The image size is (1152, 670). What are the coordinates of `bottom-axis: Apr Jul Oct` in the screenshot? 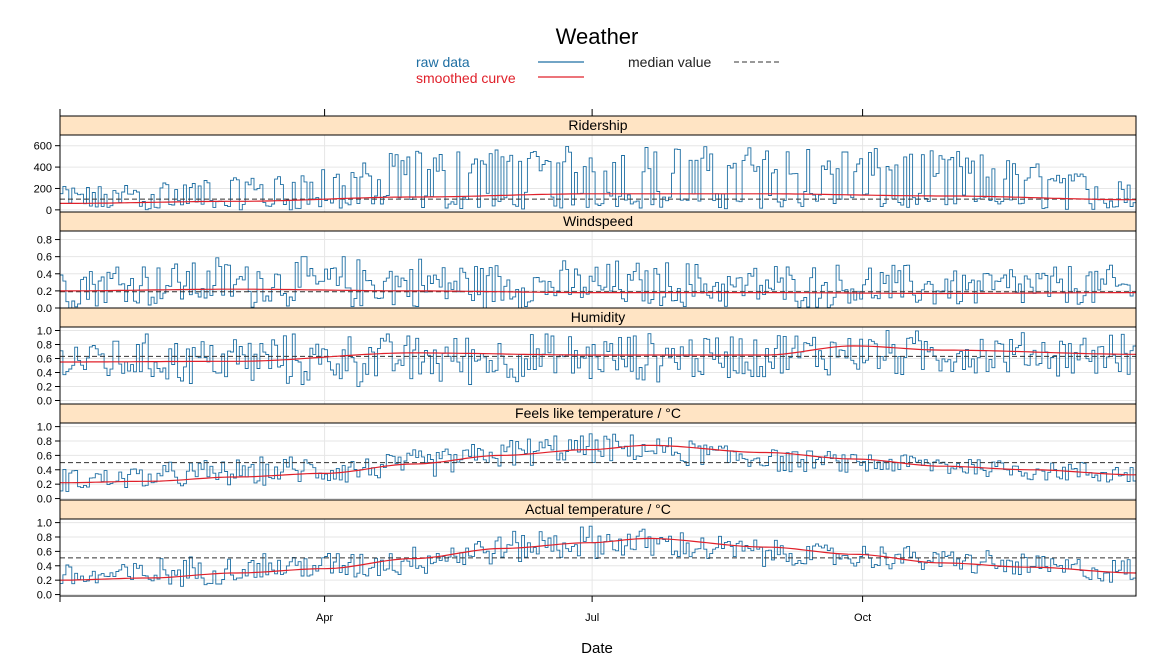 It's located at (465, 610).